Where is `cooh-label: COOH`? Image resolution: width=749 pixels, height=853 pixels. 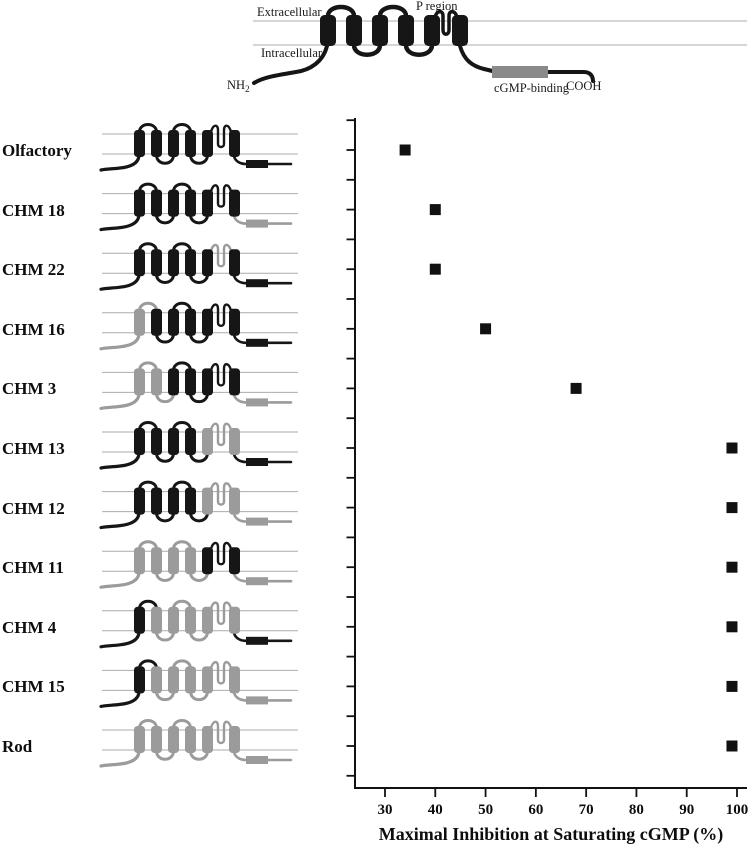
cooh-label: COOH is located at coordinates (583, 86).